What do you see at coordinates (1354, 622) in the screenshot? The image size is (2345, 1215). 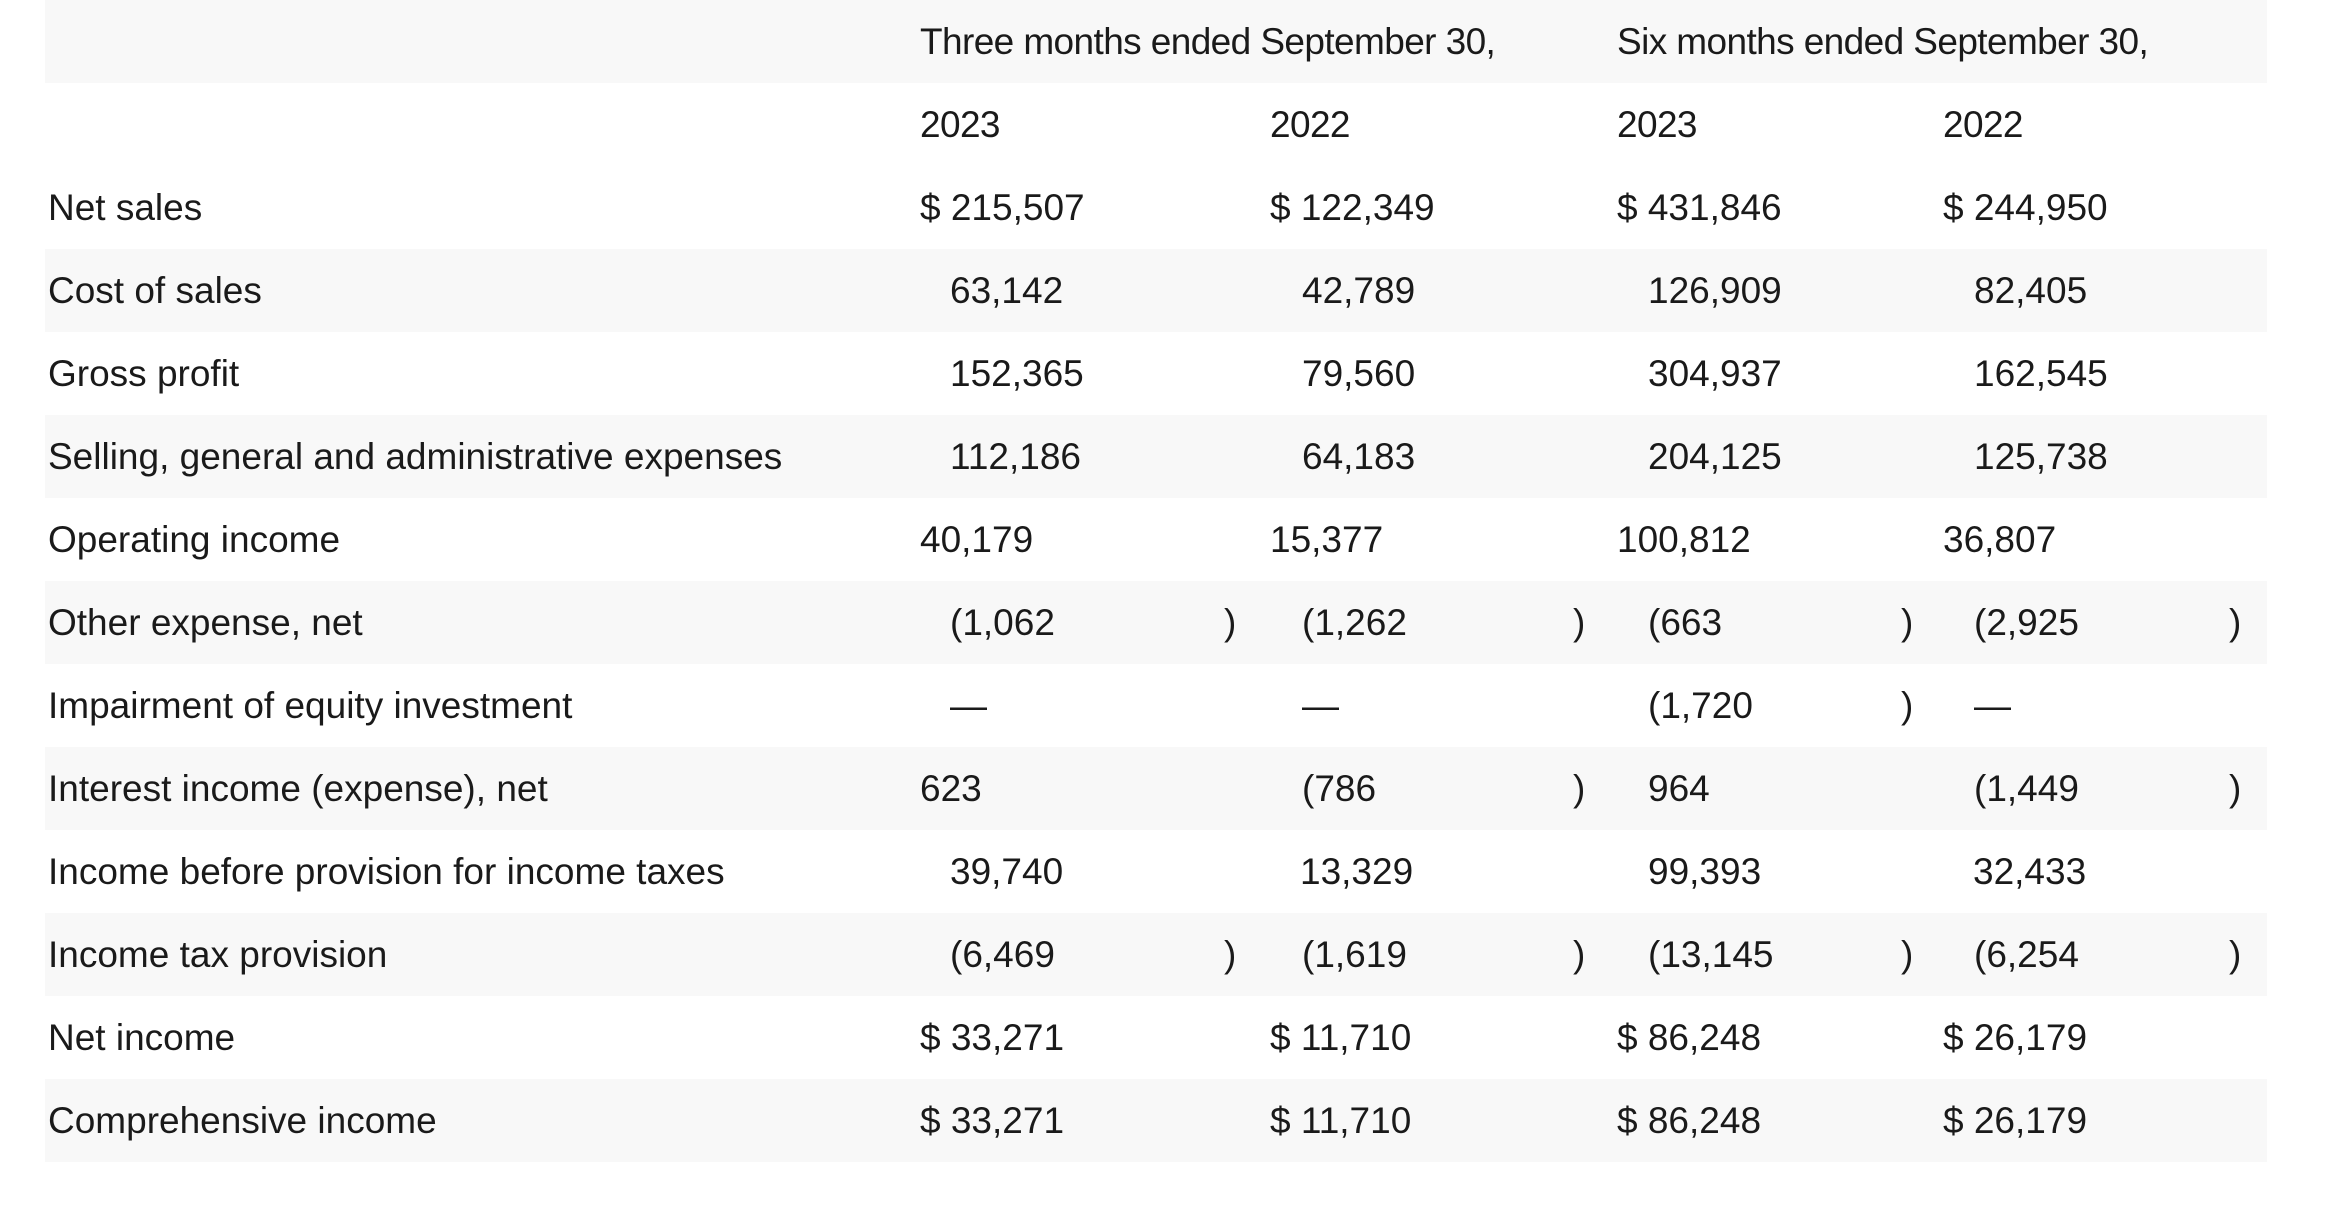 I see `cell-value: (1,262` at bounding box center [1354, 622].